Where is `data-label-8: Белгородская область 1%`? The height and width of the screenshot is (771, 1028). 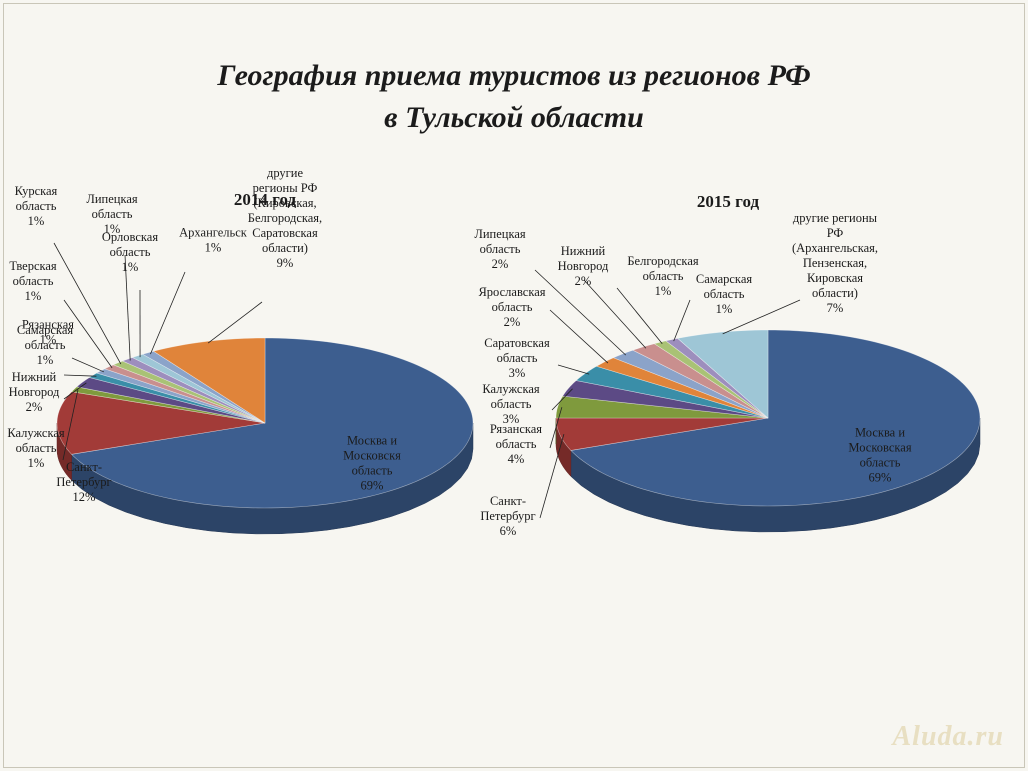 data-label-8: Белгородская область 1% is located at coordinates (663, 276).